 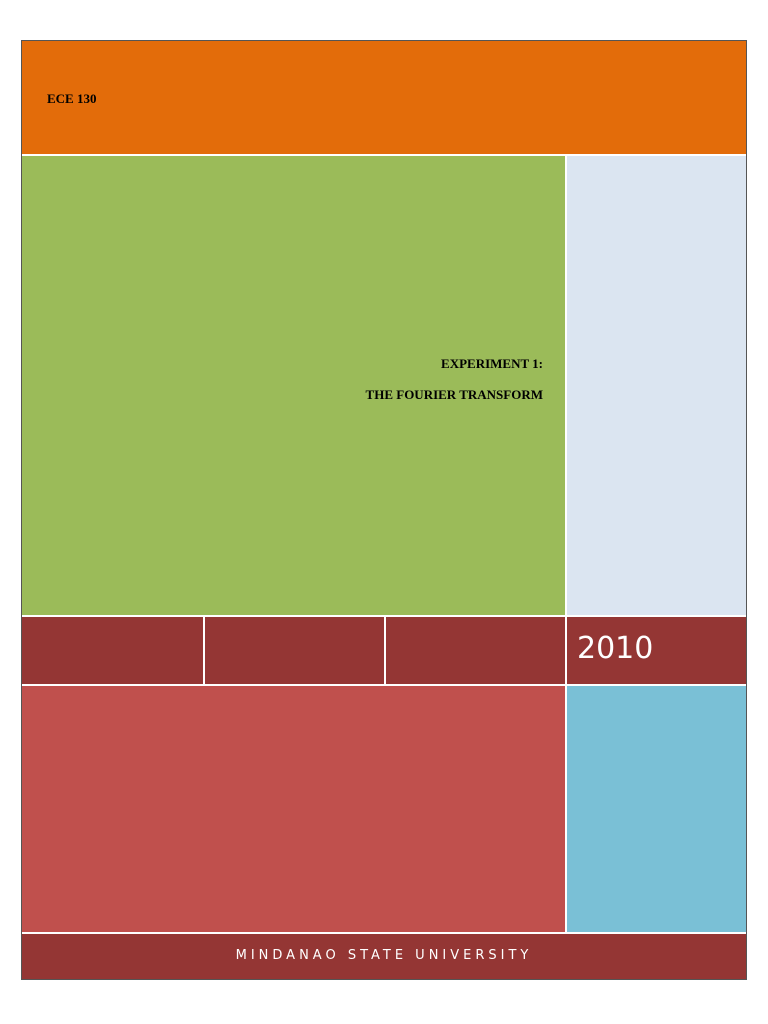 What do you see at coordinates (72, 98) in the screenshot?
I see `course-code: ECE 130` at bounding box center [72, 98].